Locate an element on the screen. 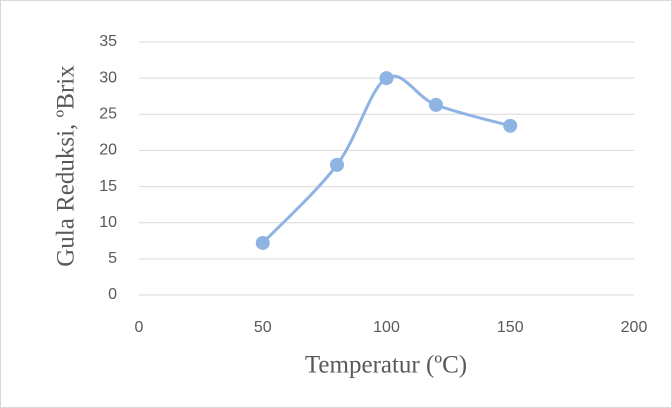 The height and width of the screenshot is (408, 672). y-axis-title: Gula Reduksi, ºBrix is located at coordinates (66, 166).